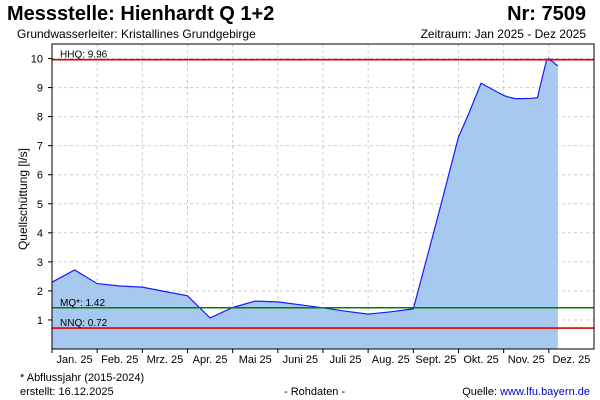 This screenshot has height=400, width=600. I want to click on raw-data-note: - Rohdaten -, so click(315, 392).